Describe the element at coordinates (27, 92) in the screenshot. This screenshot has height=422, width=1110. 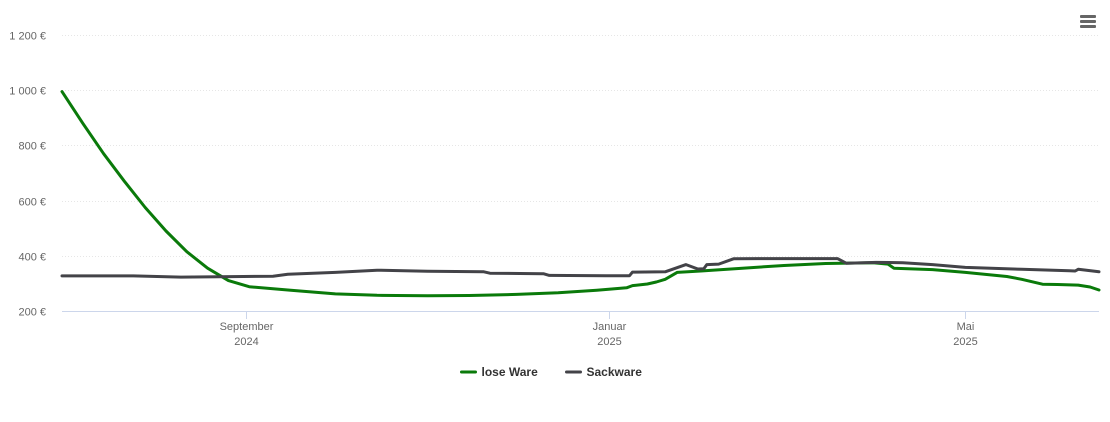
I see `y-tick-label: 1 000 €` at that location.